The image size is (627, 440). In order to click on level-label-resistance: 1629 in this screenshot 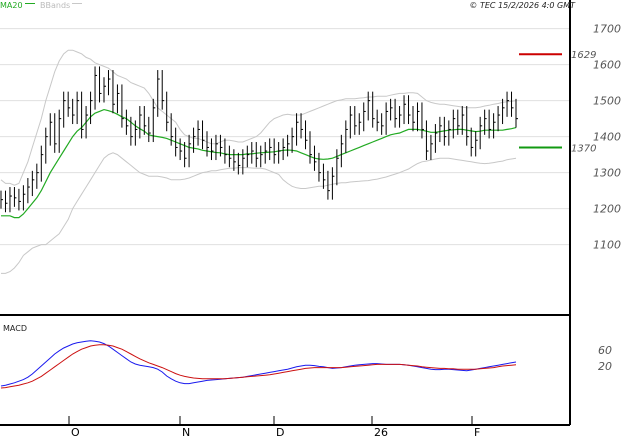, I will do `click(583, 55)`.